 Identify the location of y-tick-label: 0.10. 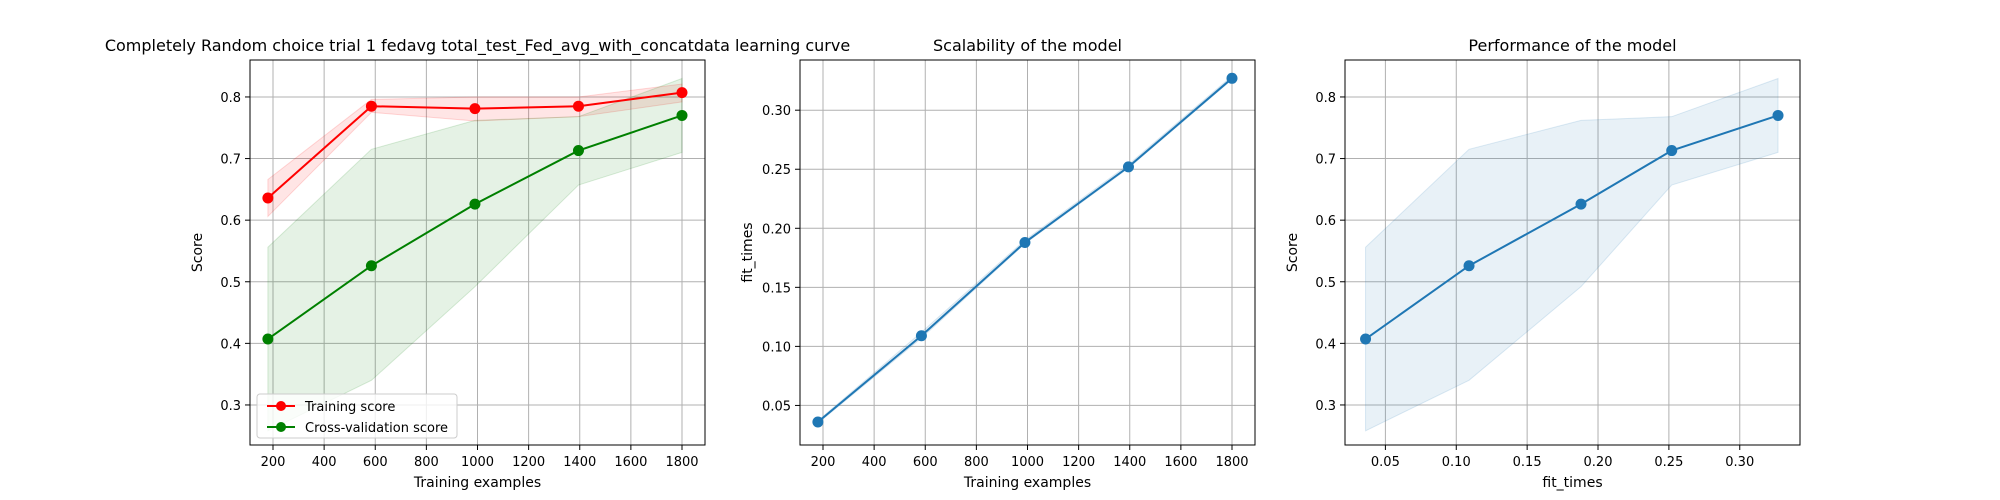
(776, 347).